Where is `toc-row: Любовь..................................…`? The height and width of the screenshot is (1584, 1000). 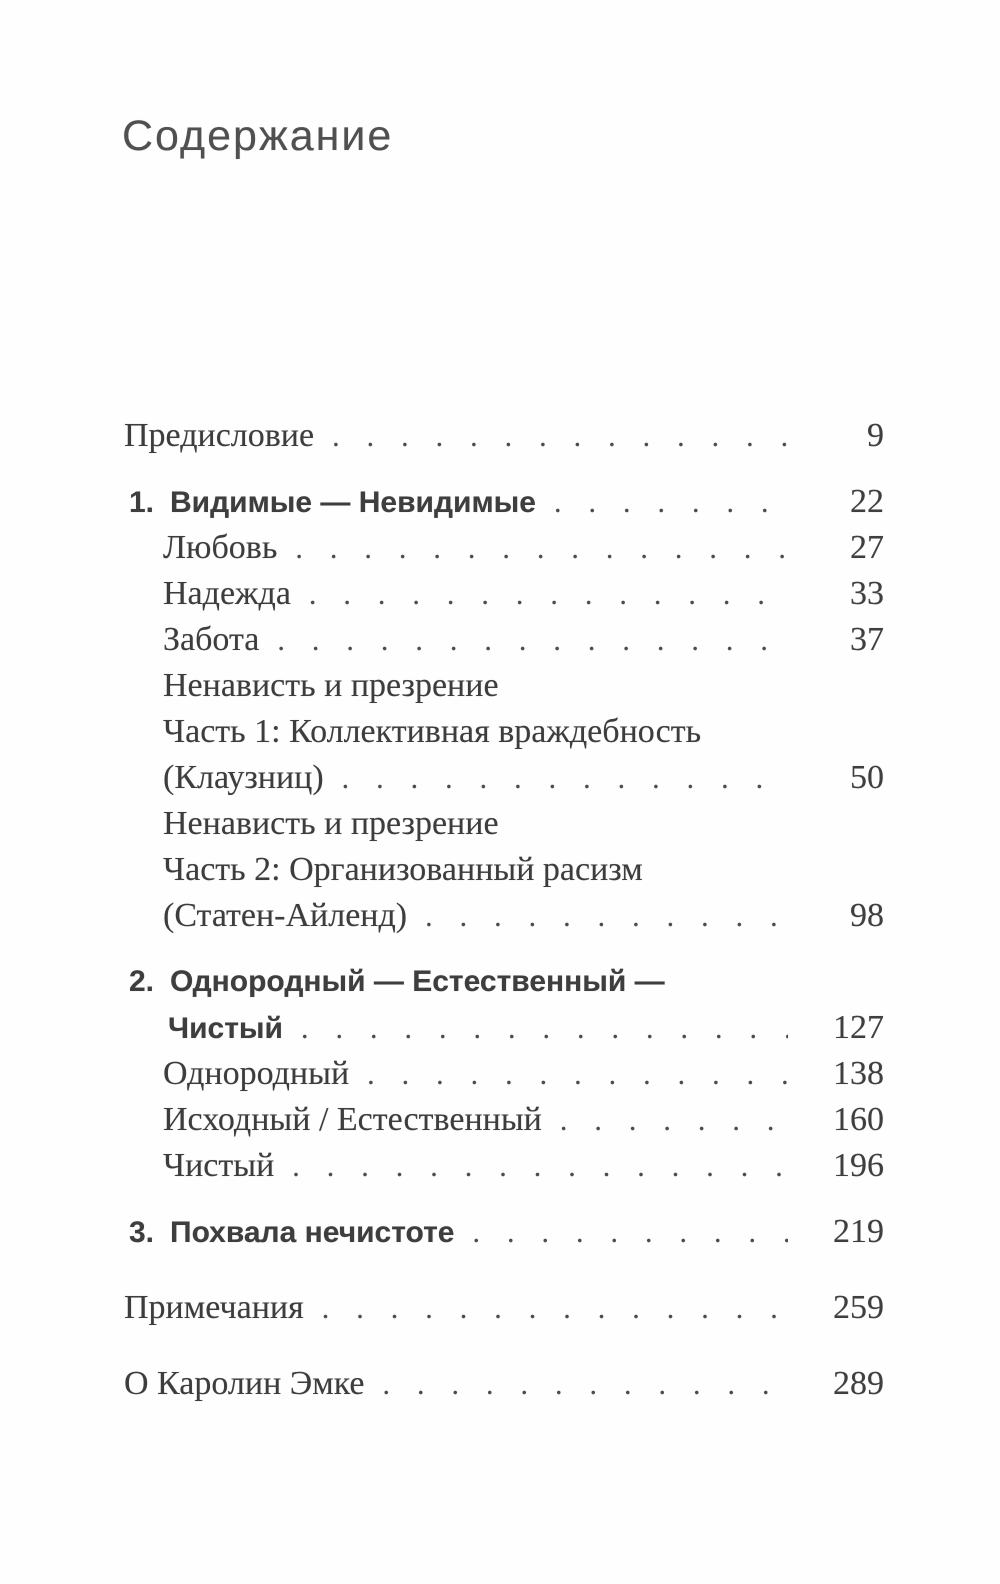
toc-row: Любовь..................................… is located at coordinates (503, 548).